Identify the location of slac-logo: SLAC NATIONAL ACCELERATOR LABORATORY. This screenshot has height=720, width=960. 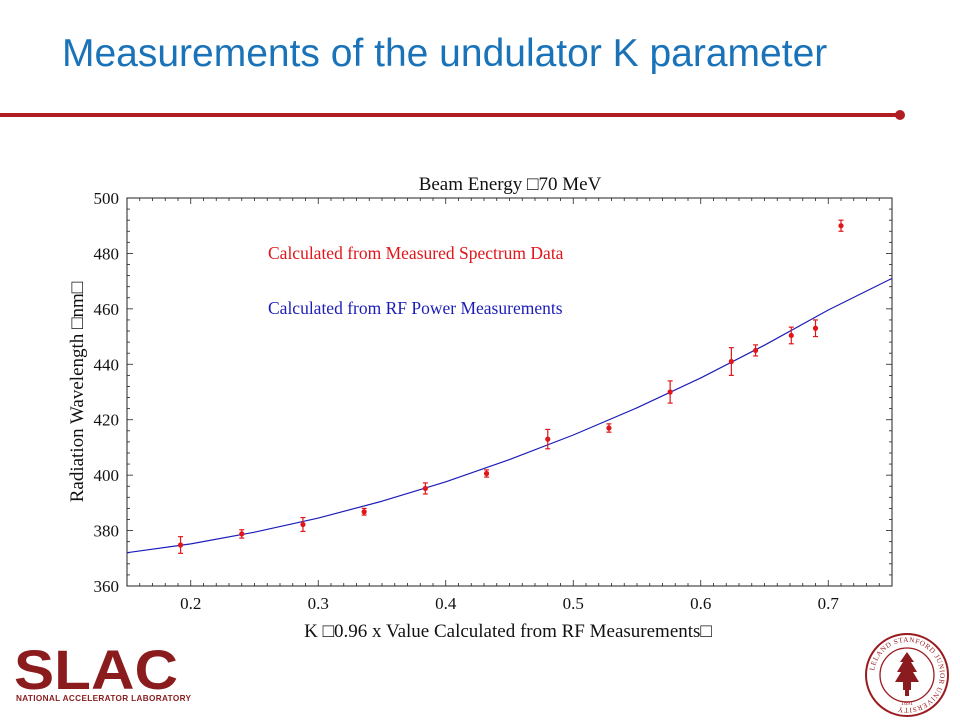
(102, 677).